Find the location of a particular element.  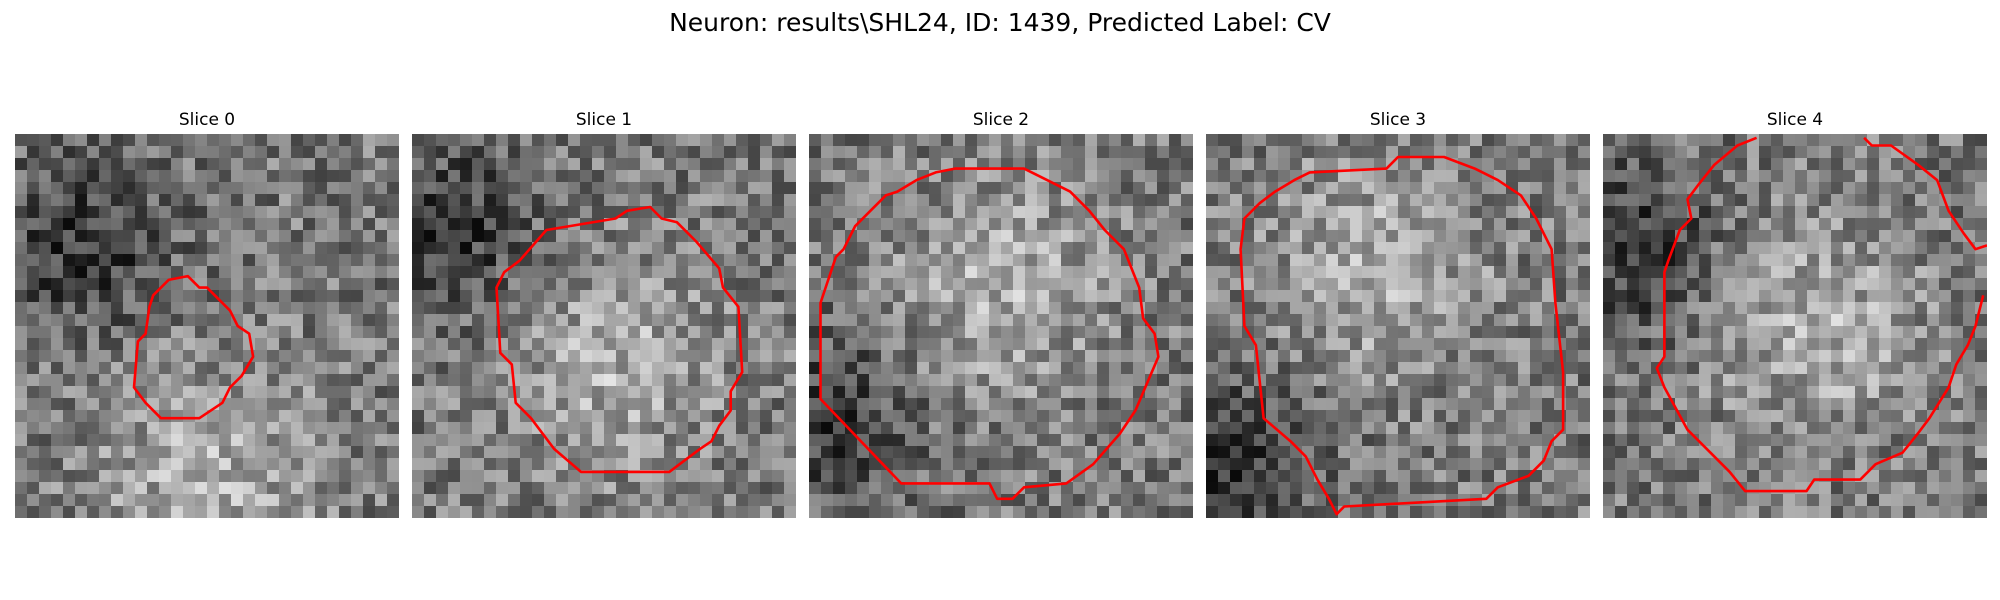

slice-panel-2: Slice 2 is located at coordinates (1001, 313).